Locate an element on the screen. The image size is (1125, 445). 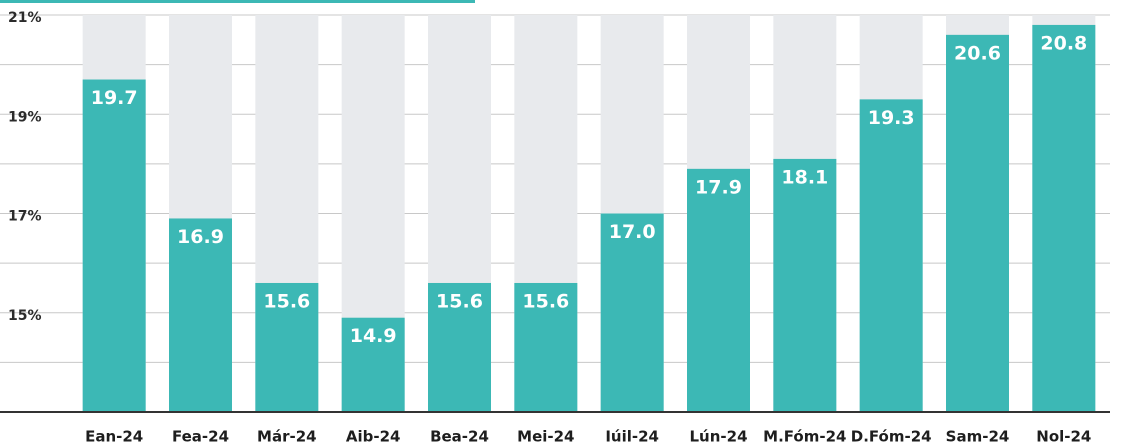
y-tick-label: 19% is located at coordinates (25, 117).